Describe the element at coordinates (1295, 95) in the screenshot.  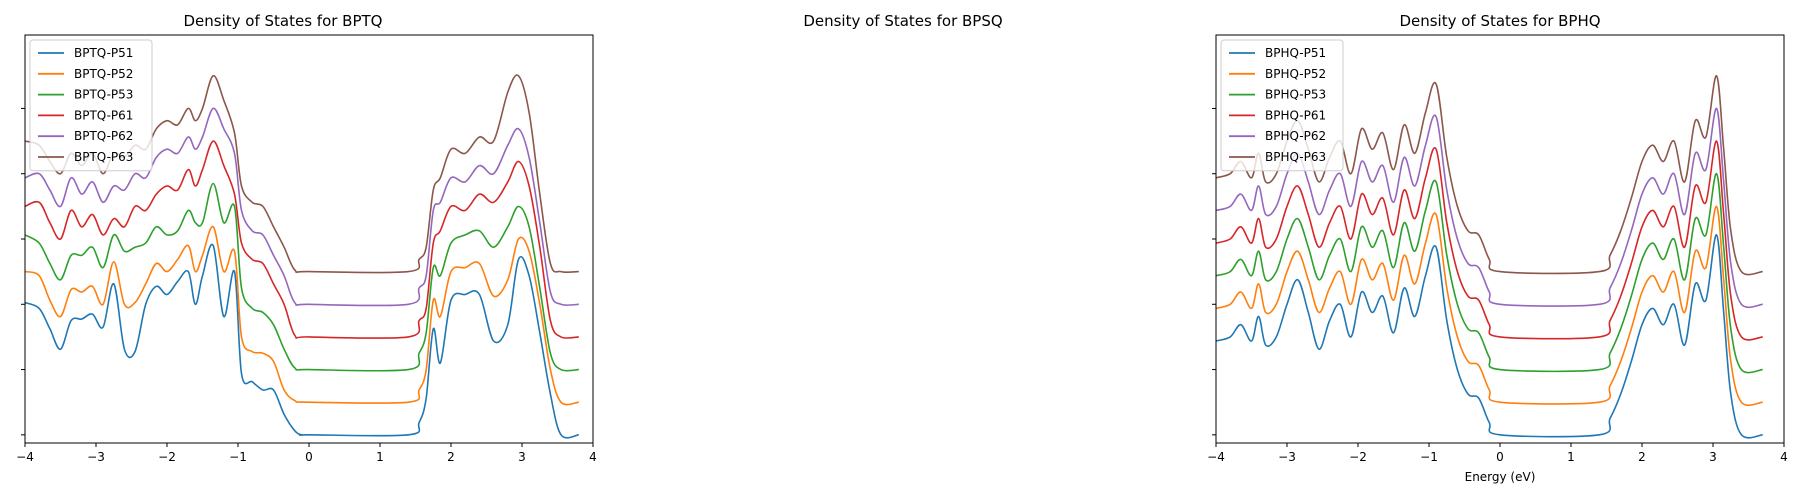
I see `legend-label: BPHQ-P53` at that location.